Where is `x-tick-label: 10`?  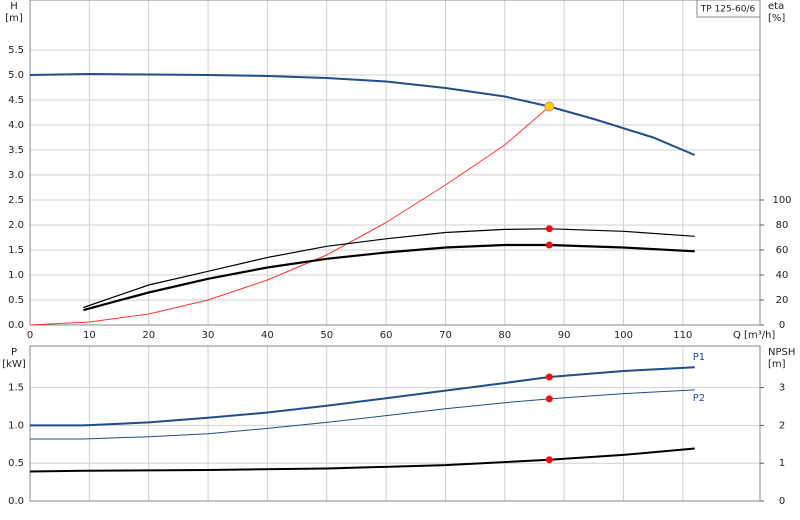 x-tick-label: 10 is located at coordinates (89, 335).